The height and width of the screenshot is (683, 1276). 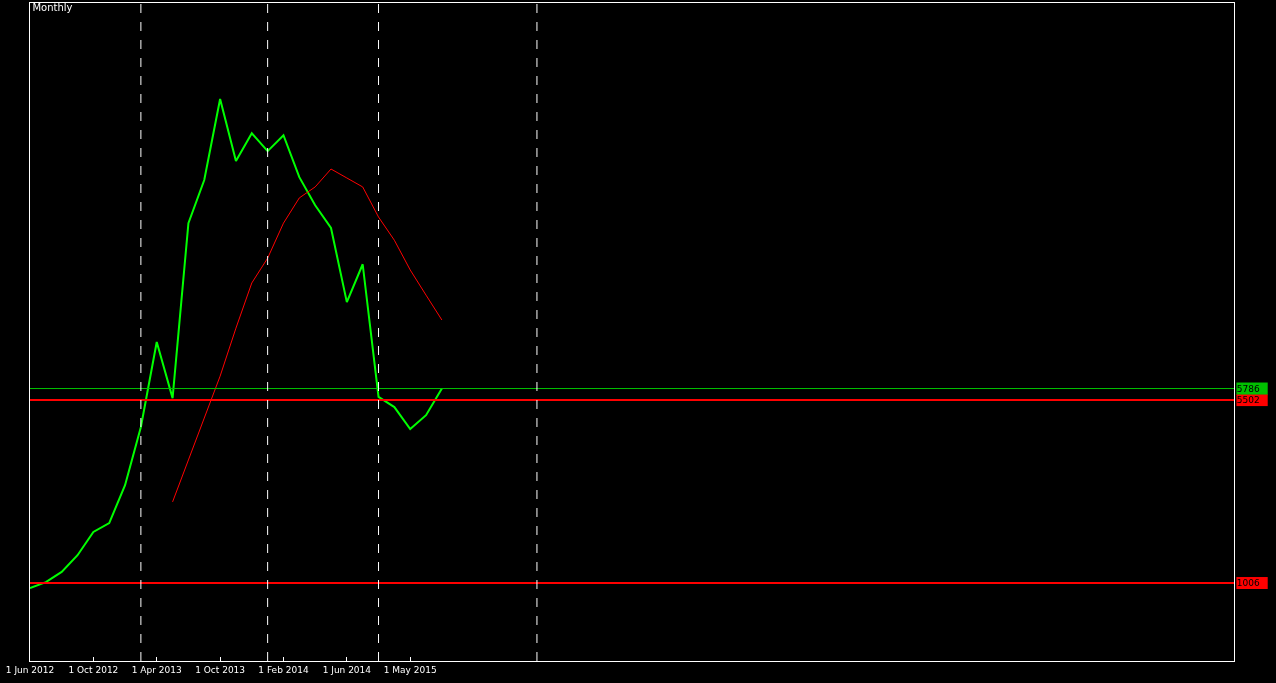 I want to click on x-tick-label: 1 Oct 2012, so click(x=93, y=669).